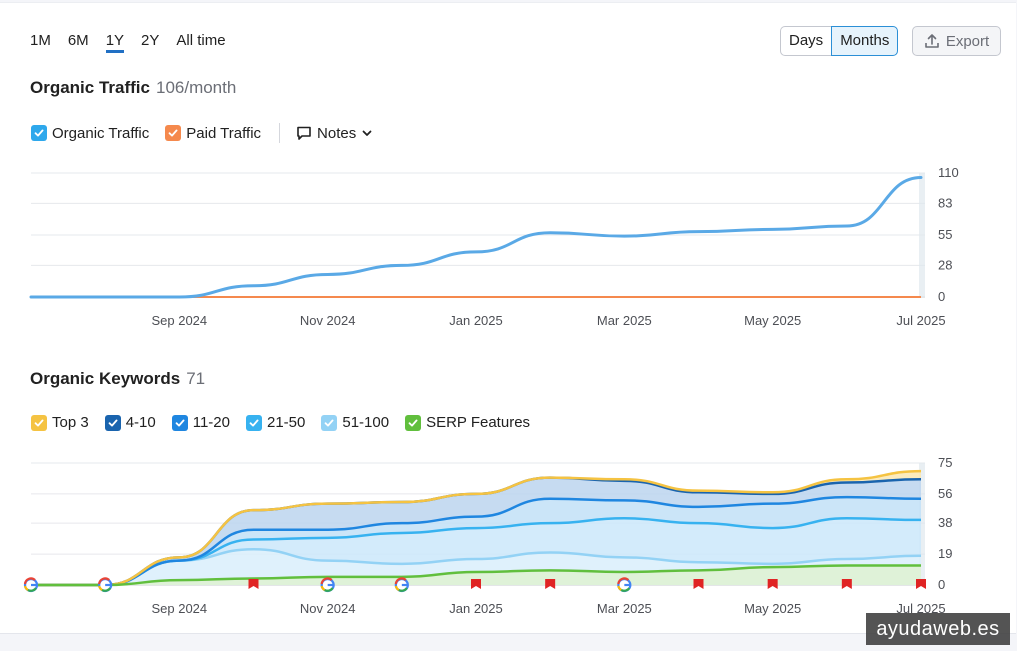  I want to click on keywords-hover-marker, so click(922, 524).